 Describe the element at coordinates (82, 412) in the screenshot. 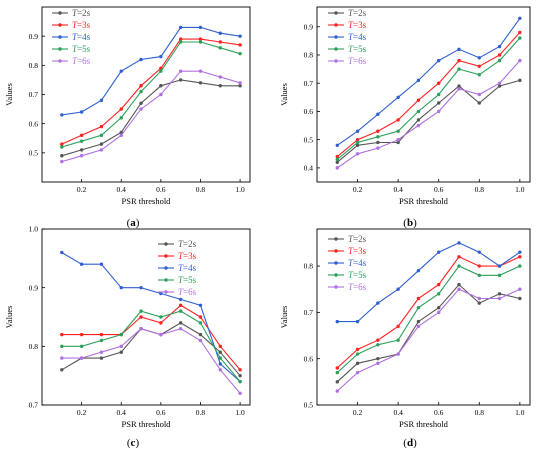

I see `x-tick-label: 0.2` at that location.